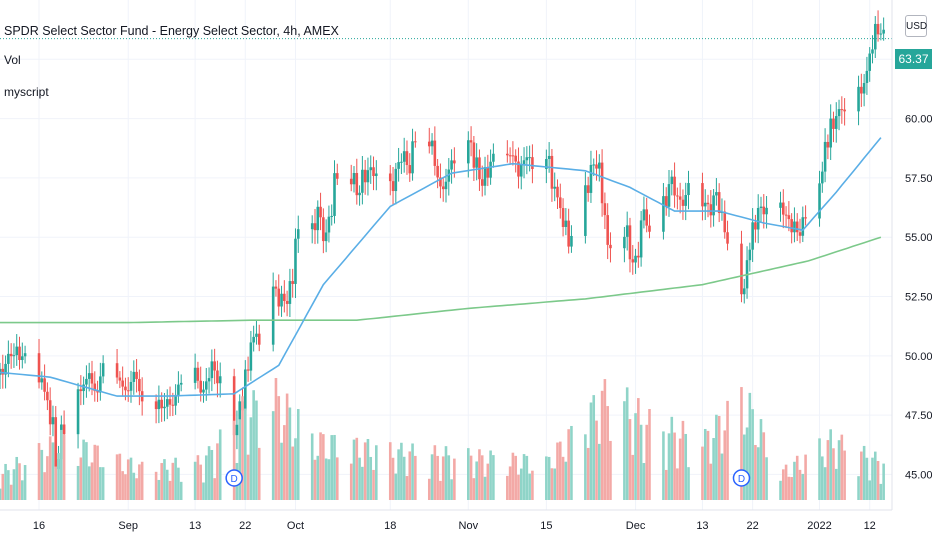  I want to click on price-axis-tick: 55.00, so click(918, 238).